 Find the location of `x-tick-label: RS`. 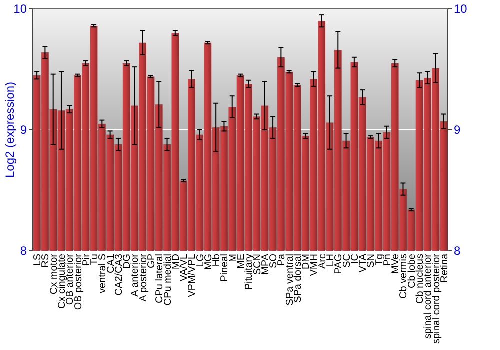

x-tick-label: RS is located at coordinates (46, 261).